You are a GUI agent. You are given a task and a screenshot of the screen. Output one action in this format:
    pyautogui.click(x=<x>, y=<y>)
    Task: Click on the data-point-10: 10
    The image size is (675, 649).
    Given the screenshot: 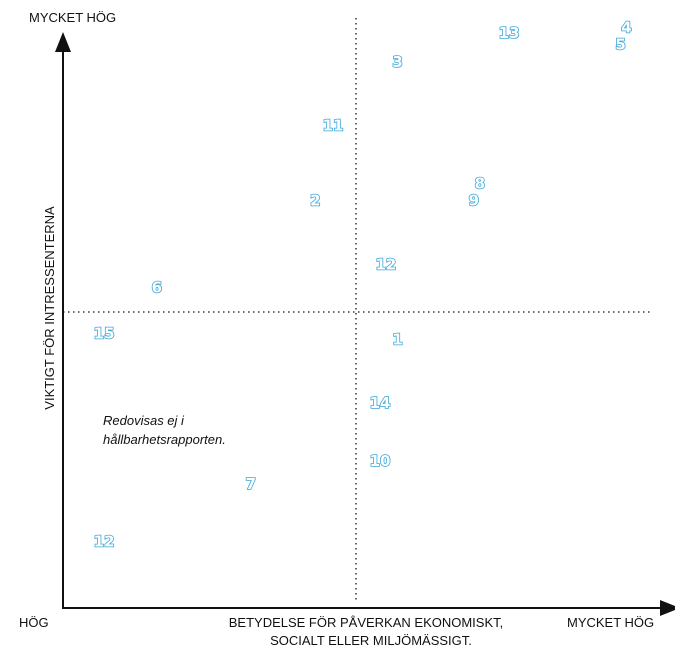 What is the action you would take?
    pyautogui.click(x=380, y=461)
    